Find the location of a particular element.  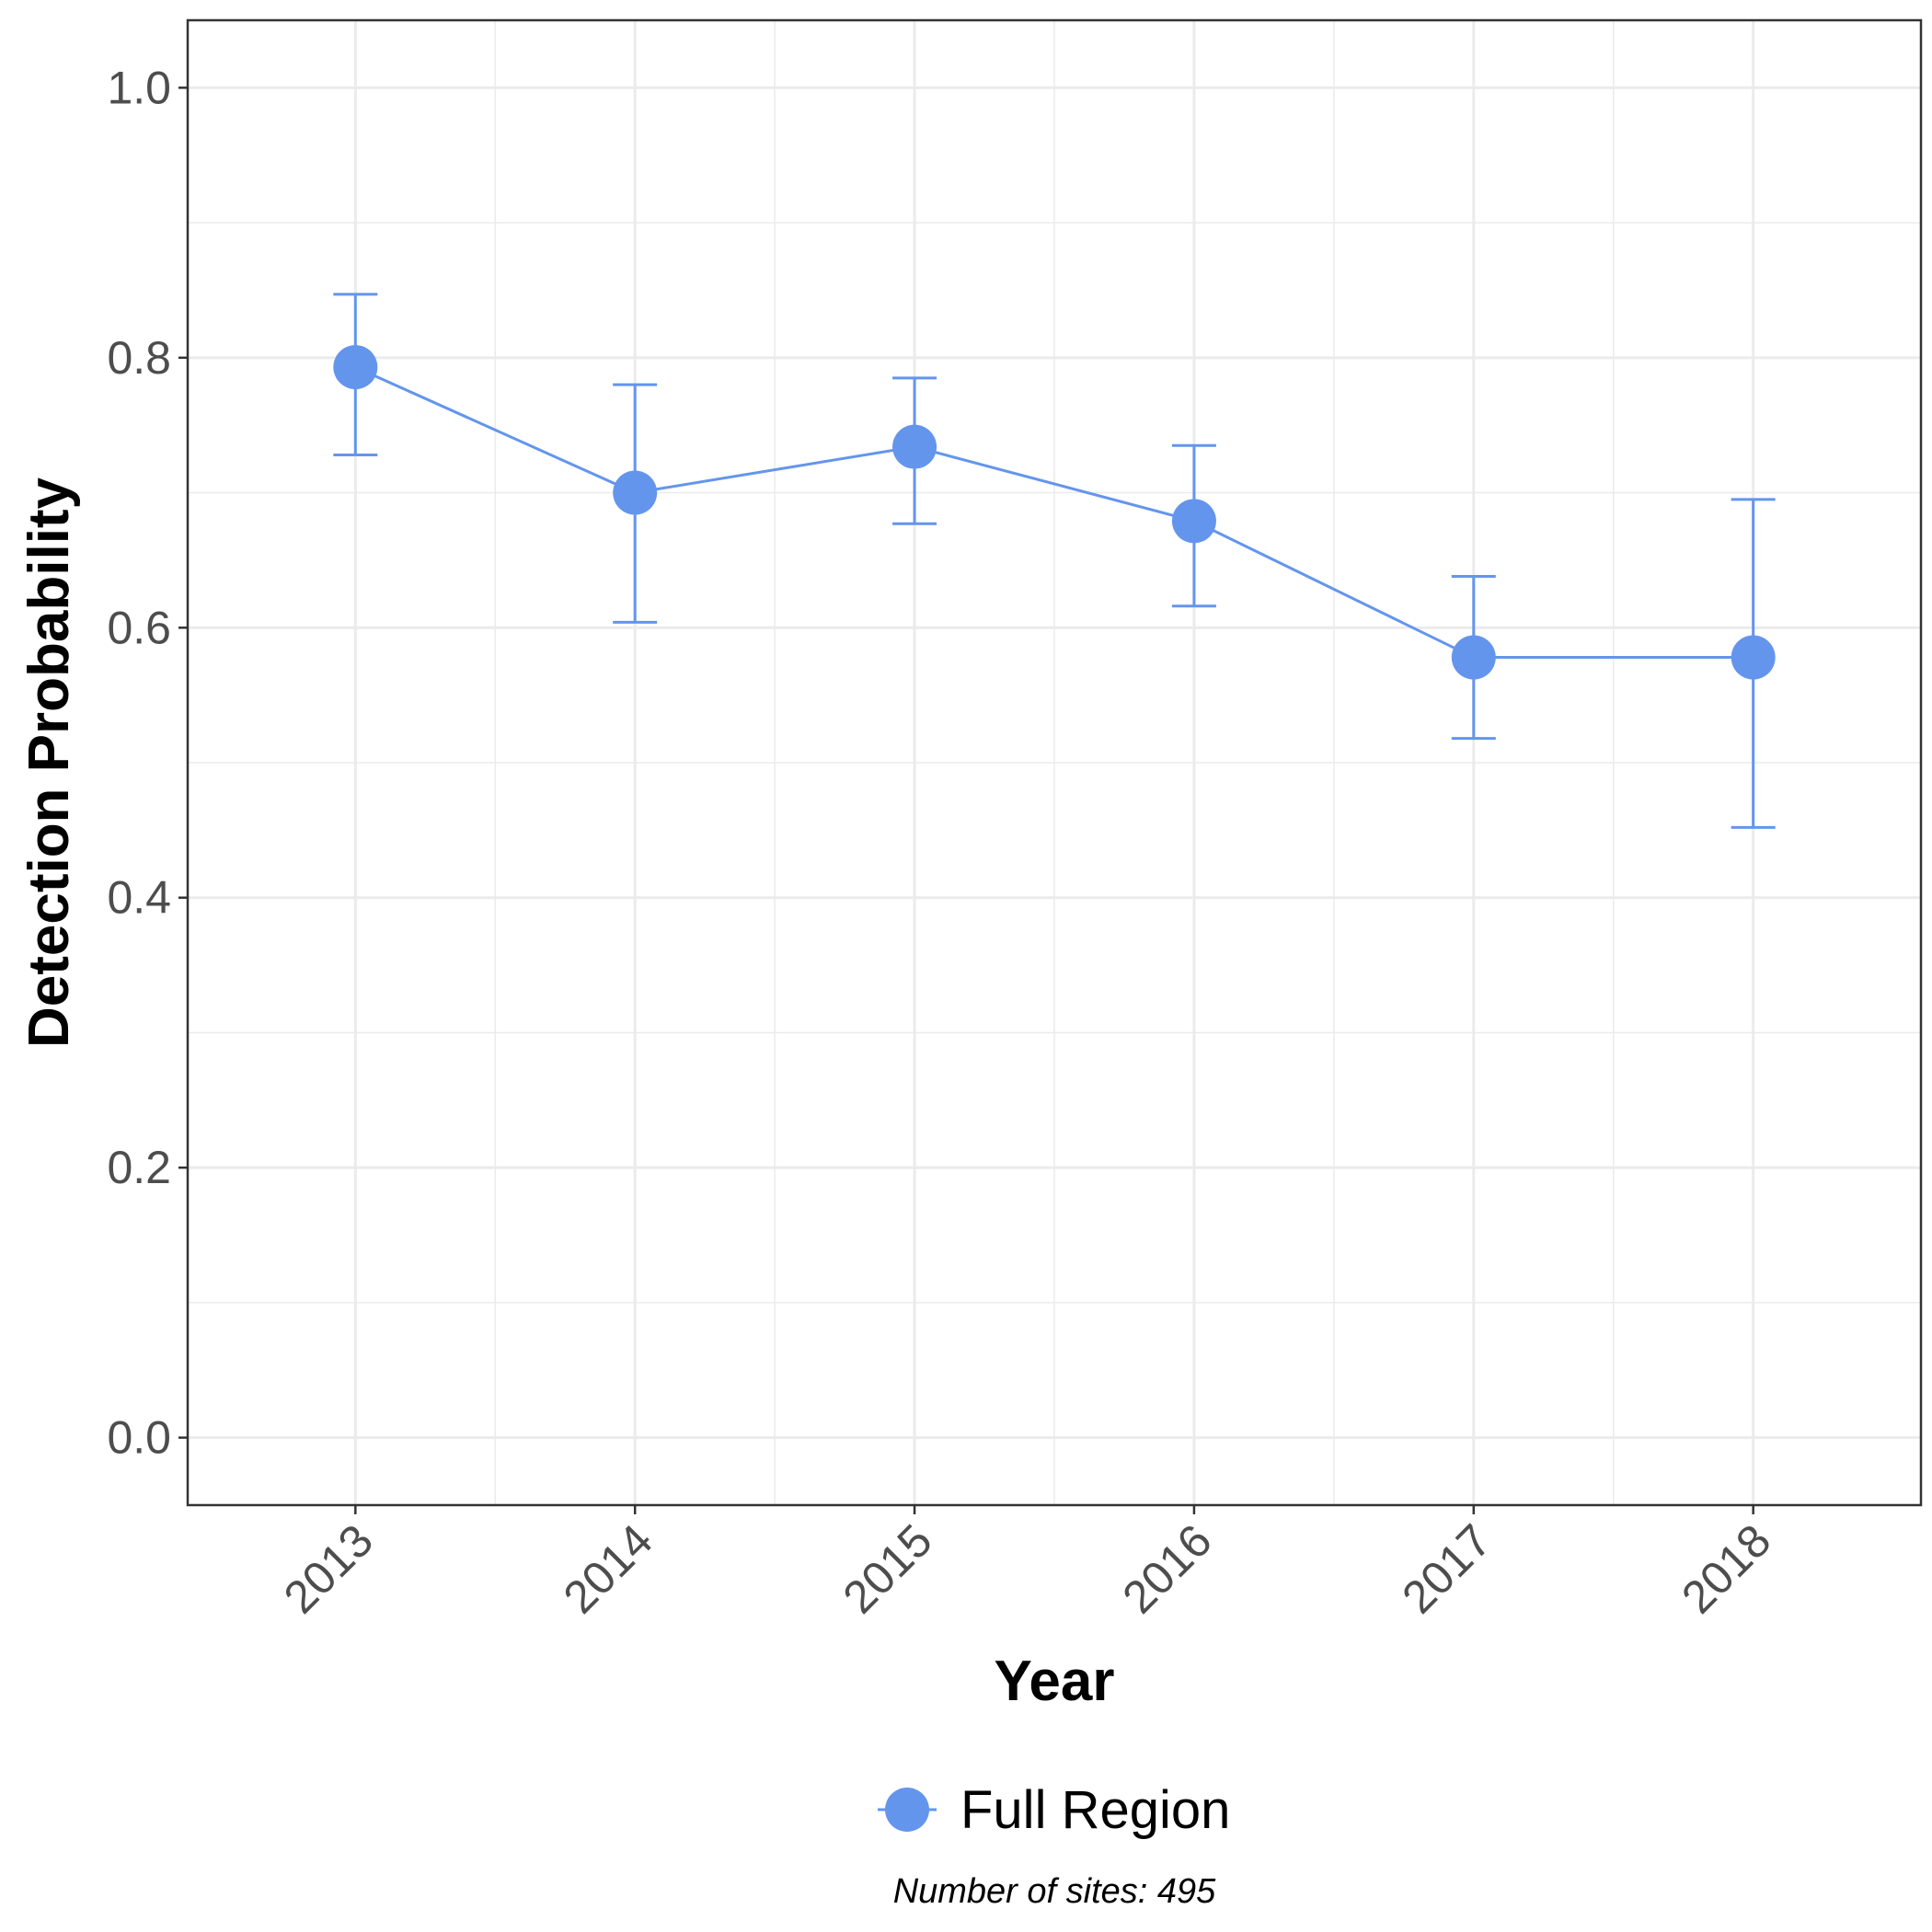

y-tick-label: 0.2 is located at coordinates (139, 1167).